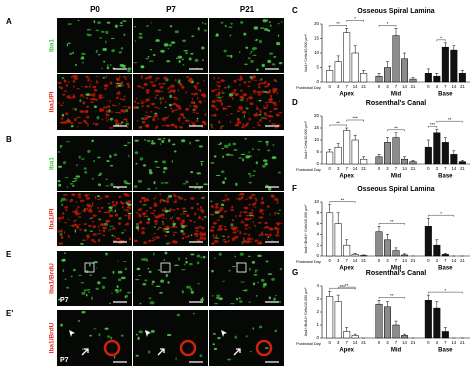  Describe the element at coordinates (392, 295) in the screenshot. I see `significance-label: **` at that location.